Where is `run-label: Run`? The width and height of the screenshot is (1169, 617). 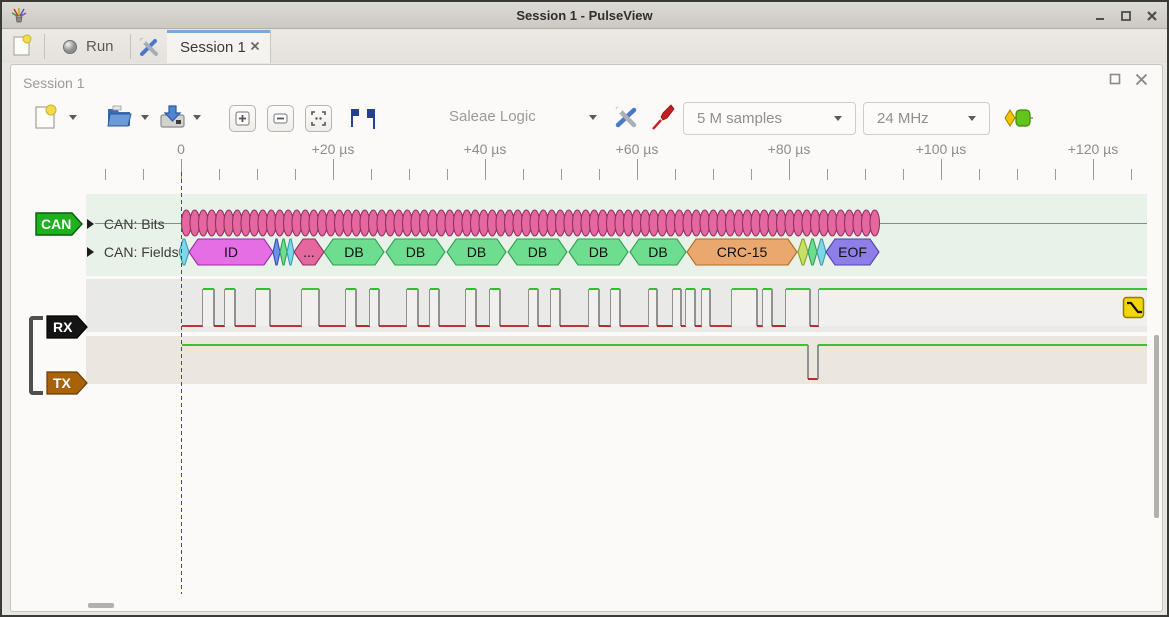 run-label: Run is located at coordinates (100, 46).